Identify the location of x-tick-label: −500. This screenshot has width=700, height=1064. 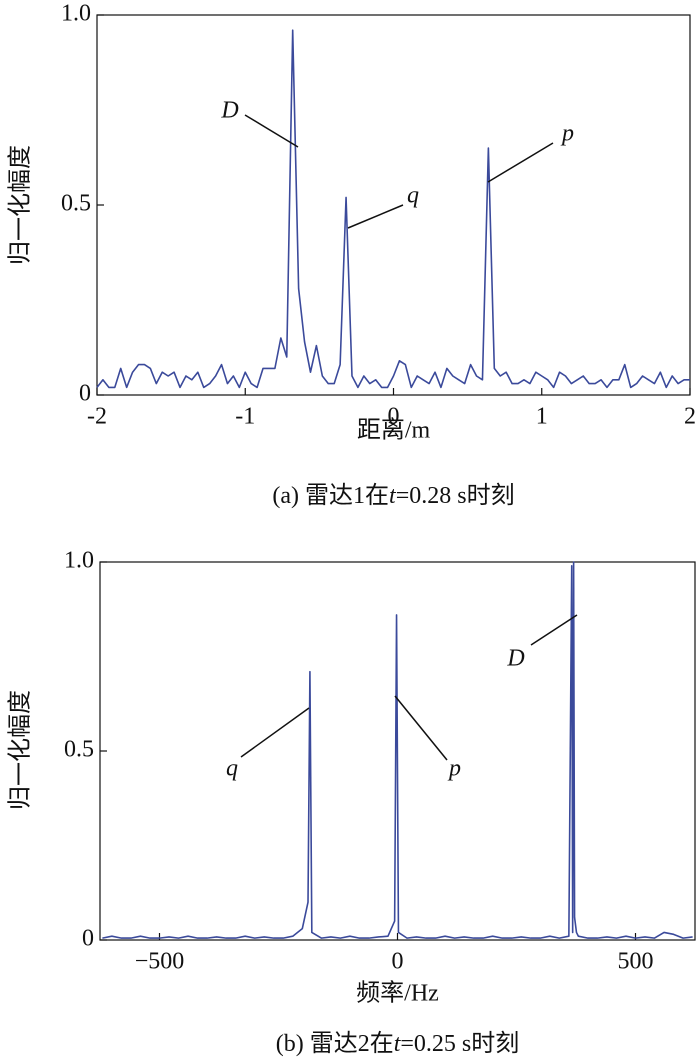
(160, 962).